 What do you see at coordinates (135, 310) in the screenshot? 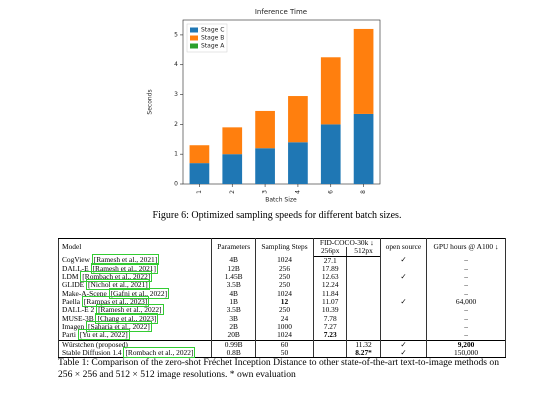
I see `model-cell: DALL-E 2 [Ramesh et al., 2022]` at bounding box center [135, 310].